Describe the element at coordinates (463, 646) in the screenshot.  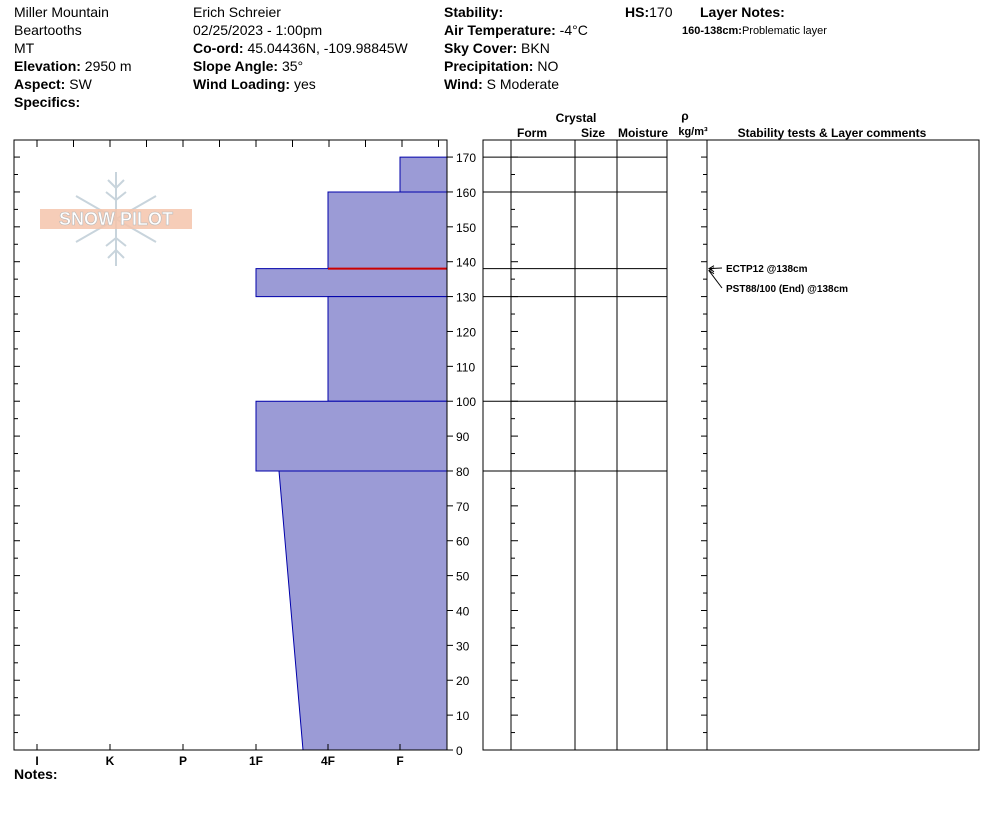
I see `y-tick-label: 30` at that location.